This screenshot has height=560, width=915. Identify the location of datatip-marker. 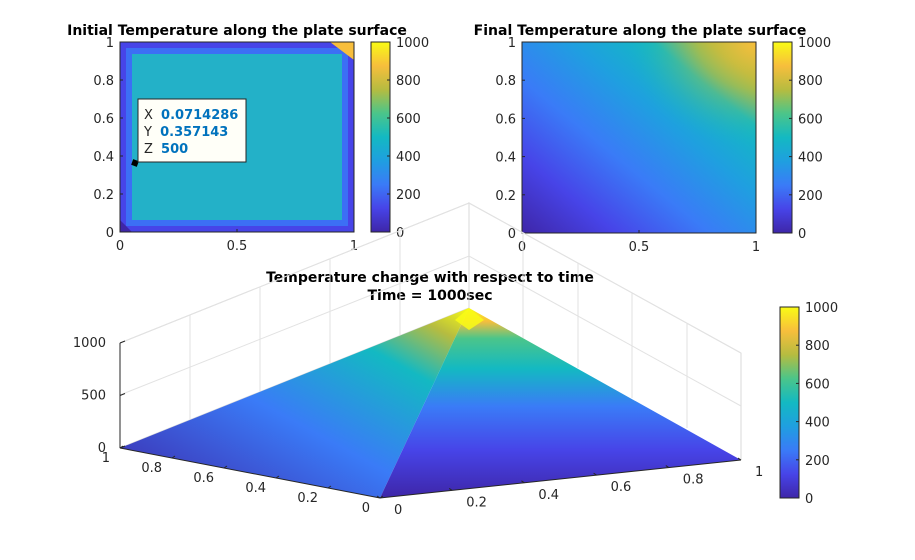
(135, 163).